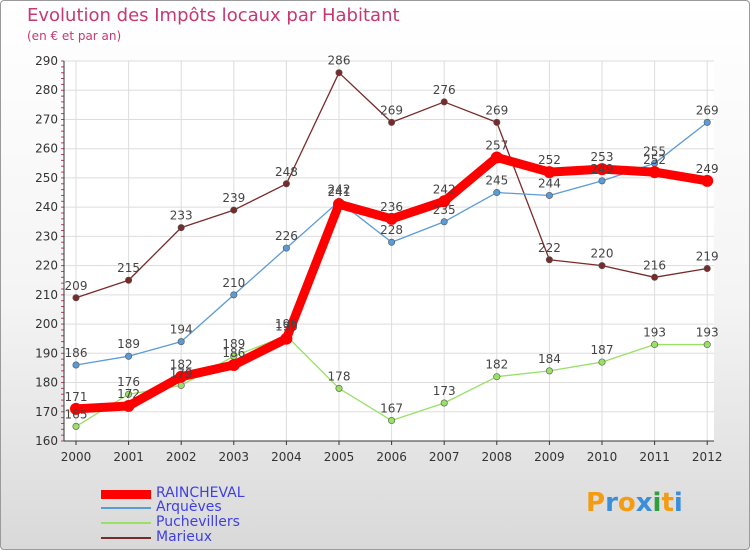 This screenshot has height=550, width=750. I want to click on x-tick-label: 2002, so click(181, 457).